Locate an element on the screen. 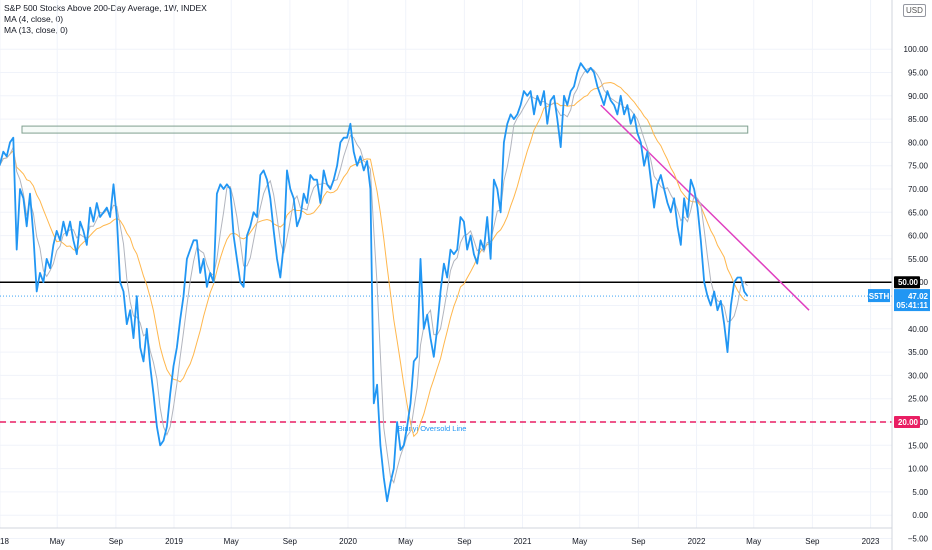 This screenshot has height=550, width=932. badge-symbol-text: S5TH is located at coordinates (879, 296).